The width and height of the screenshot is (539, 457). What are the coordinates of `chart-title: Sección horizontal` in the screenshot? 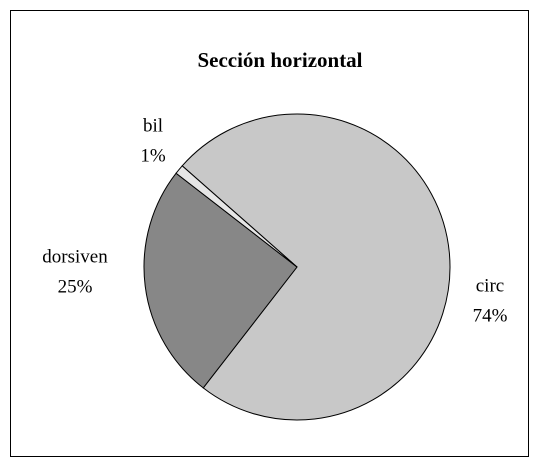 It's located at (279, 60).